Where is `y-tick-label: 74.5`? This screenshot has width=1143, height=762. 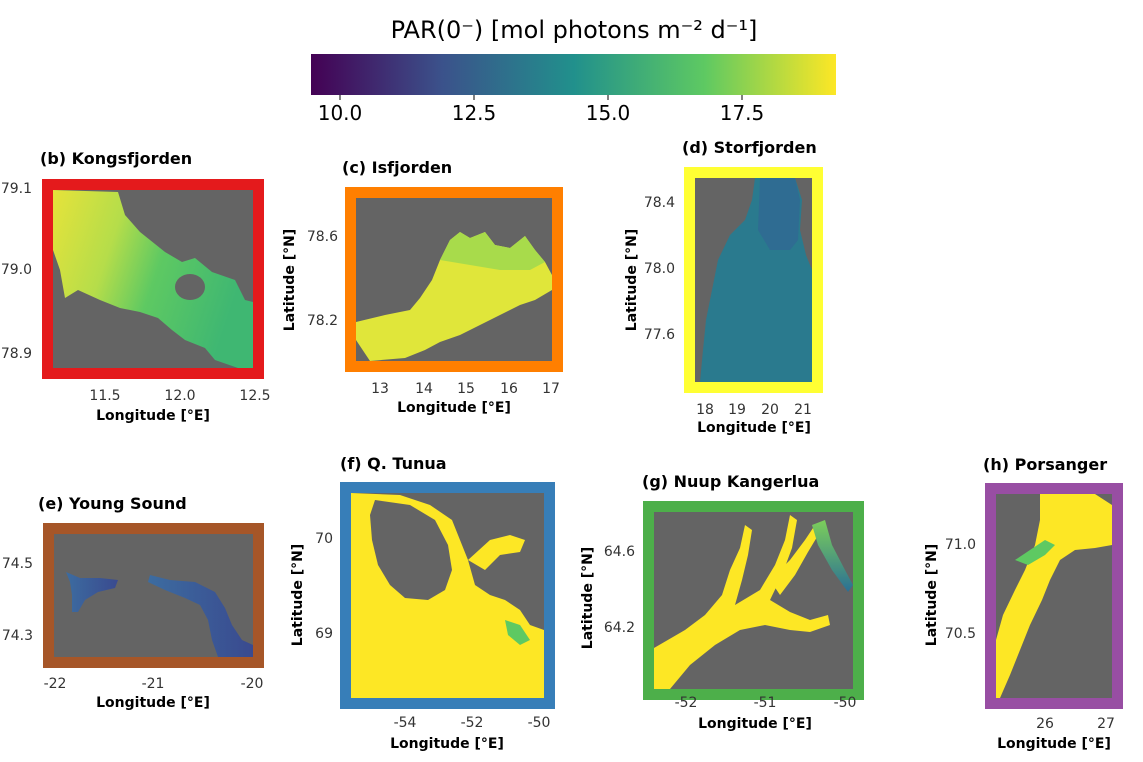 y-tick-label: 74.5 is located at coordinates (17, 564).